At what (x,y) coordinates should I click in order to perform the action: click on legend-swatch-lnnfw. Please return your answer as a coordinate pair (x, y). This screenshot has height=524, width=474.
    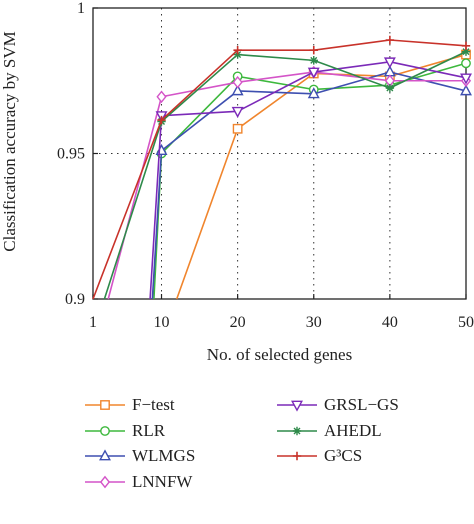
    Looking at the image, I should click on (105, 481).